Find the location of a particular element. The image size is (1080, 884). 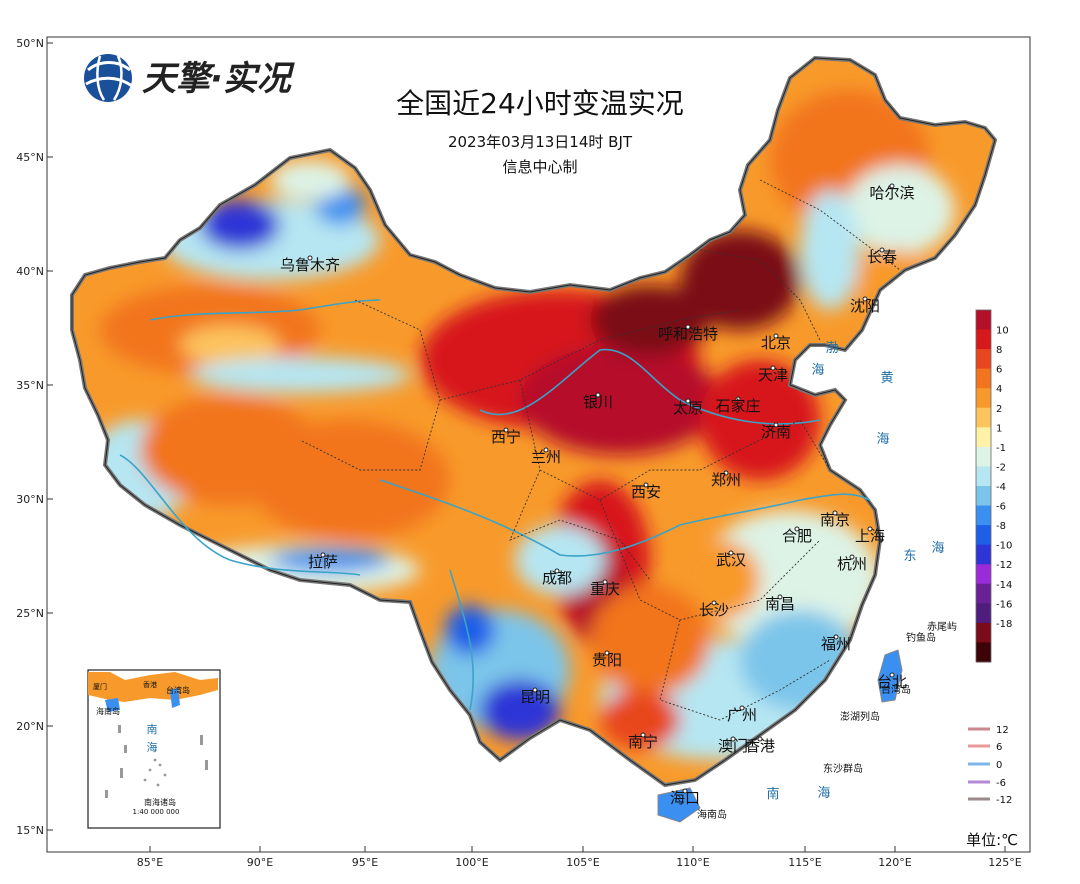

sea-label: 黄 is located at coordinates (886, 378).